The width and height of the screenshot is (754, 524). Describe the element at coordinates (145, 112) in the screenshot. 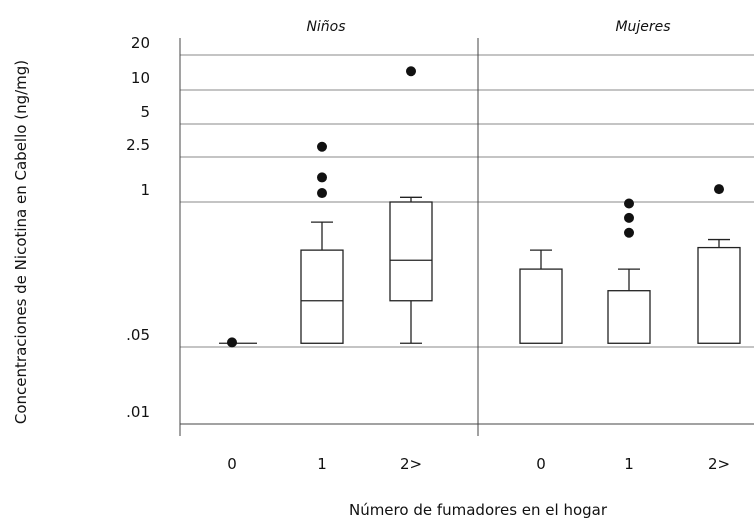

I see `y-tick-label: 5` at that location.